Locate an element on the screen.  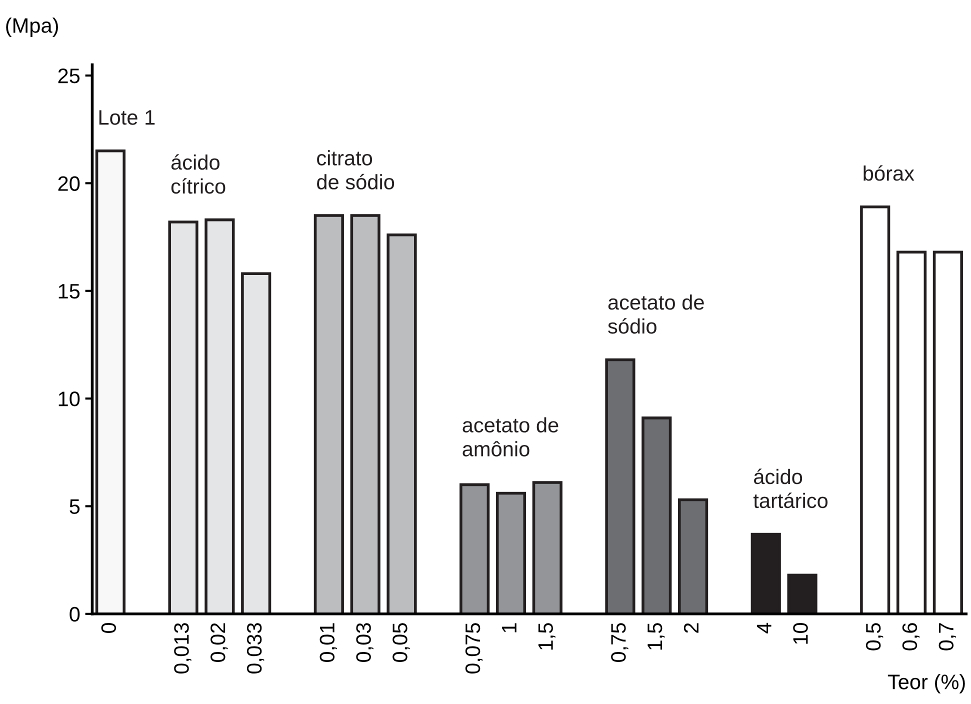
x-tick-label: 0,01 is located at coordinates (328, 642).